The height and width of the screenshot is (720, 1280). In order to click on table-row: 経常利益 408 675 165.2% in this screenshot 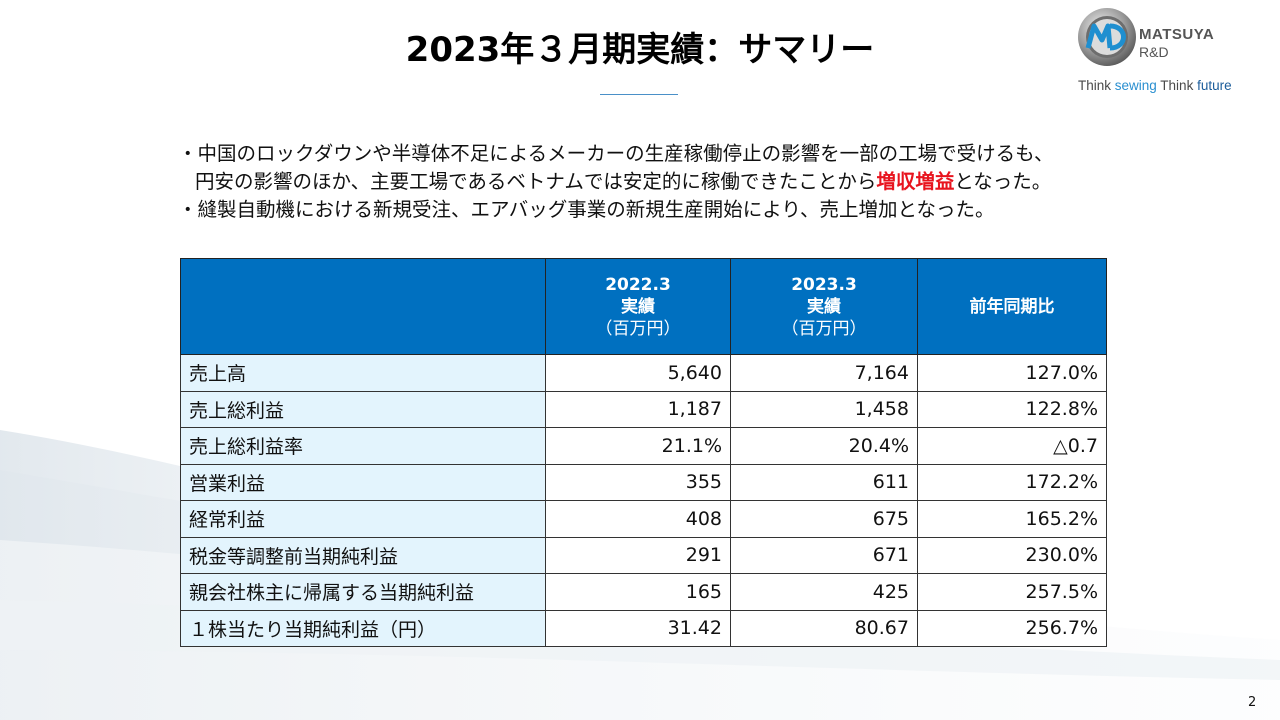, I will do `click(643, 519)`.